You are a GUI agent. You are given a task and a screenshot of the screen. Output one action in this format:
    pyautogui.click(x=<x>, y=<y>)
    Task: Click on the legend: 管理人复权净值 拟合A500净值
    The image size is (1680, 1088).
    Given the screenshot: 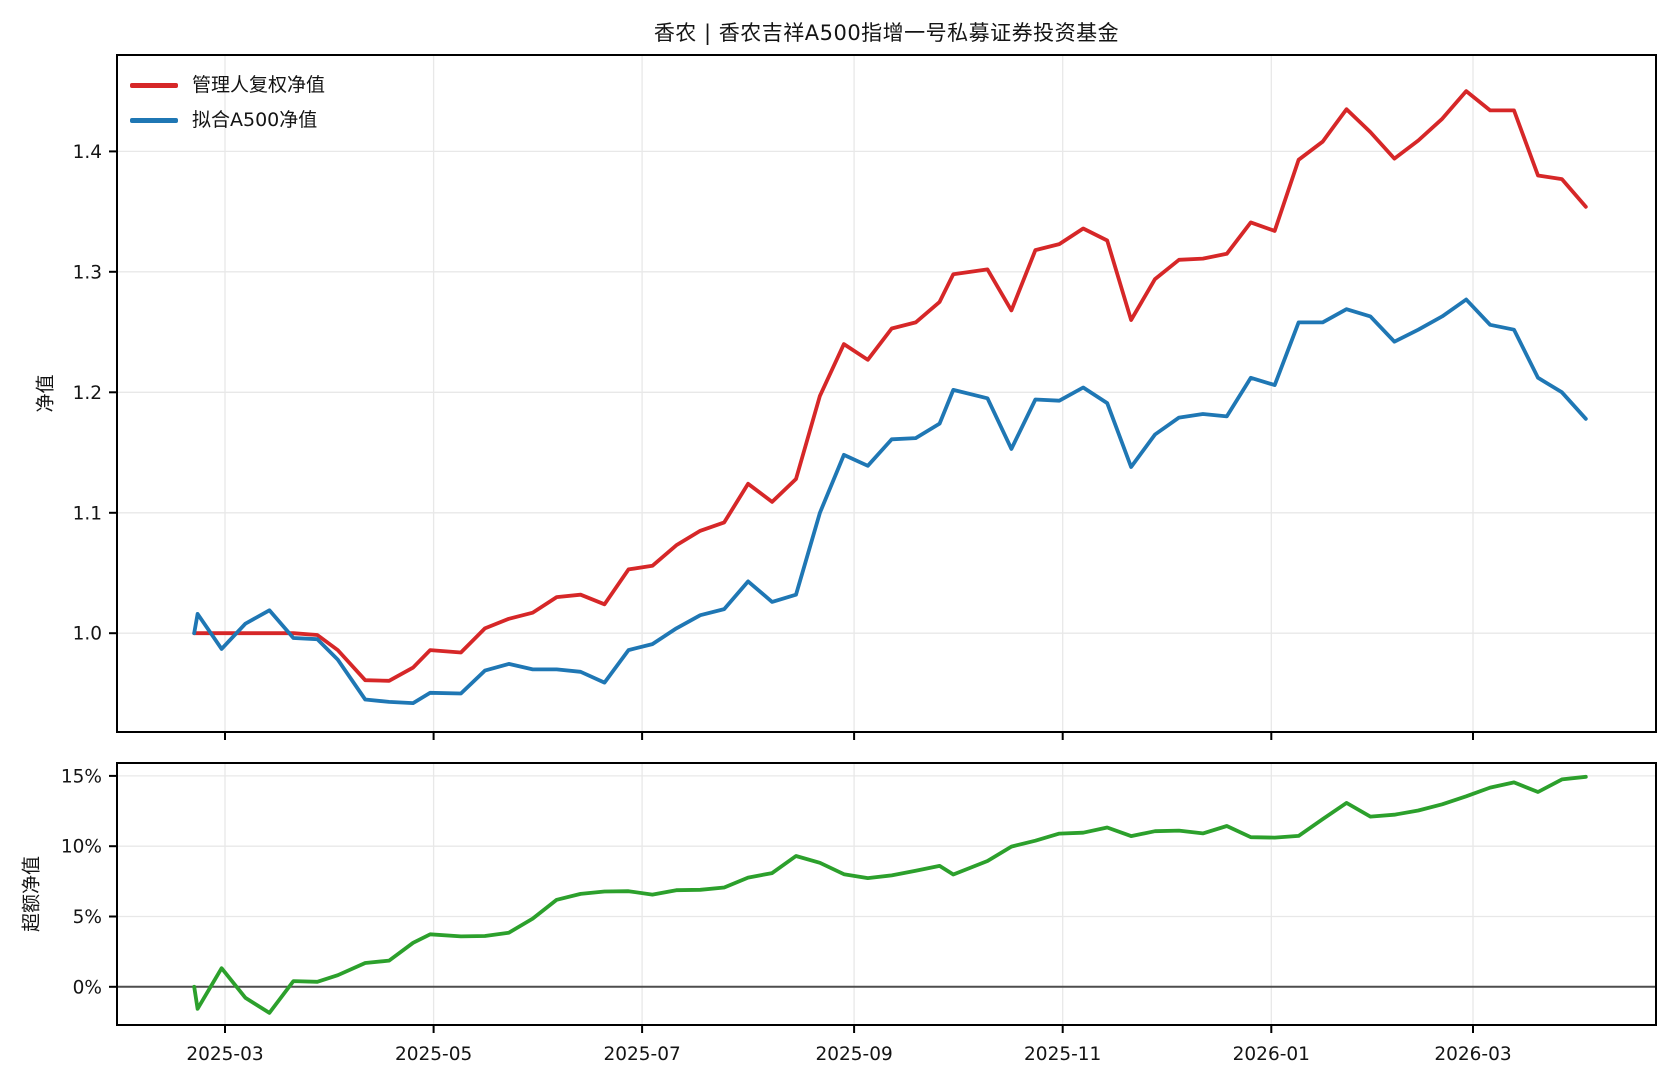 What is the action you would take?
    pyautogui.click(x=227, y=102)
    